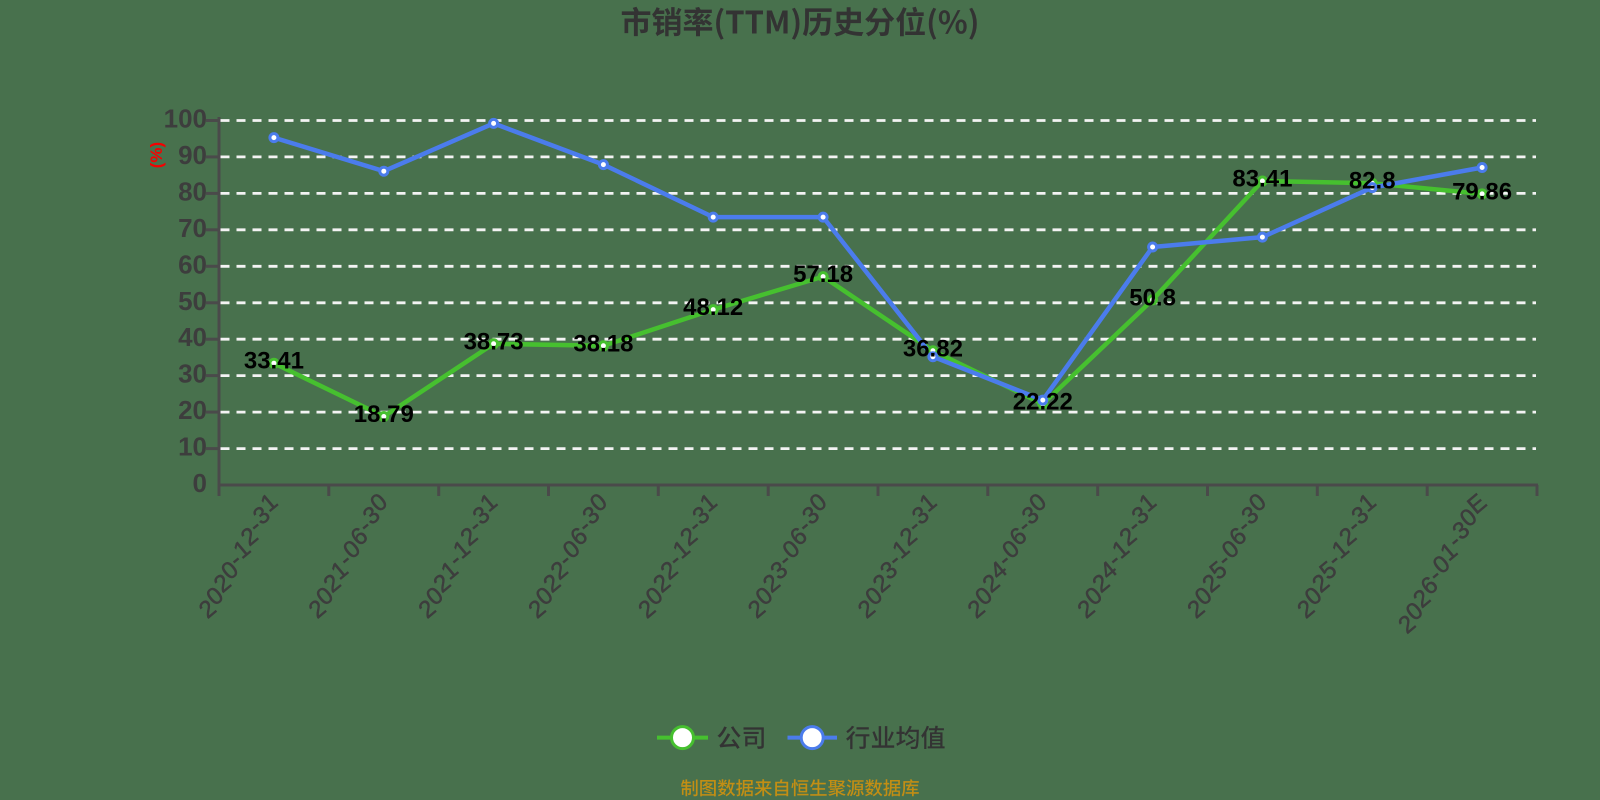 The width and height of the screenshot is (1600, 800). I want to click on svg-text: 100, so click(185, 119).